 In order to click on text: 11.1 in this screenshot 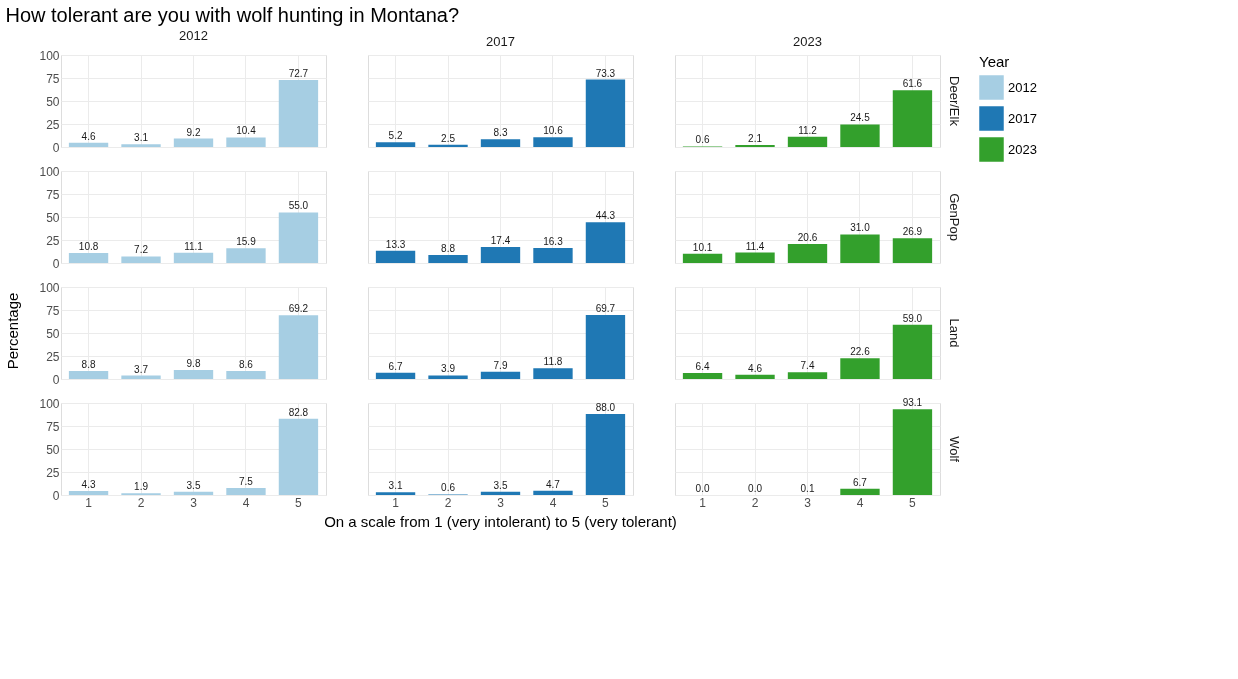, I will do `click(193, 246)`.